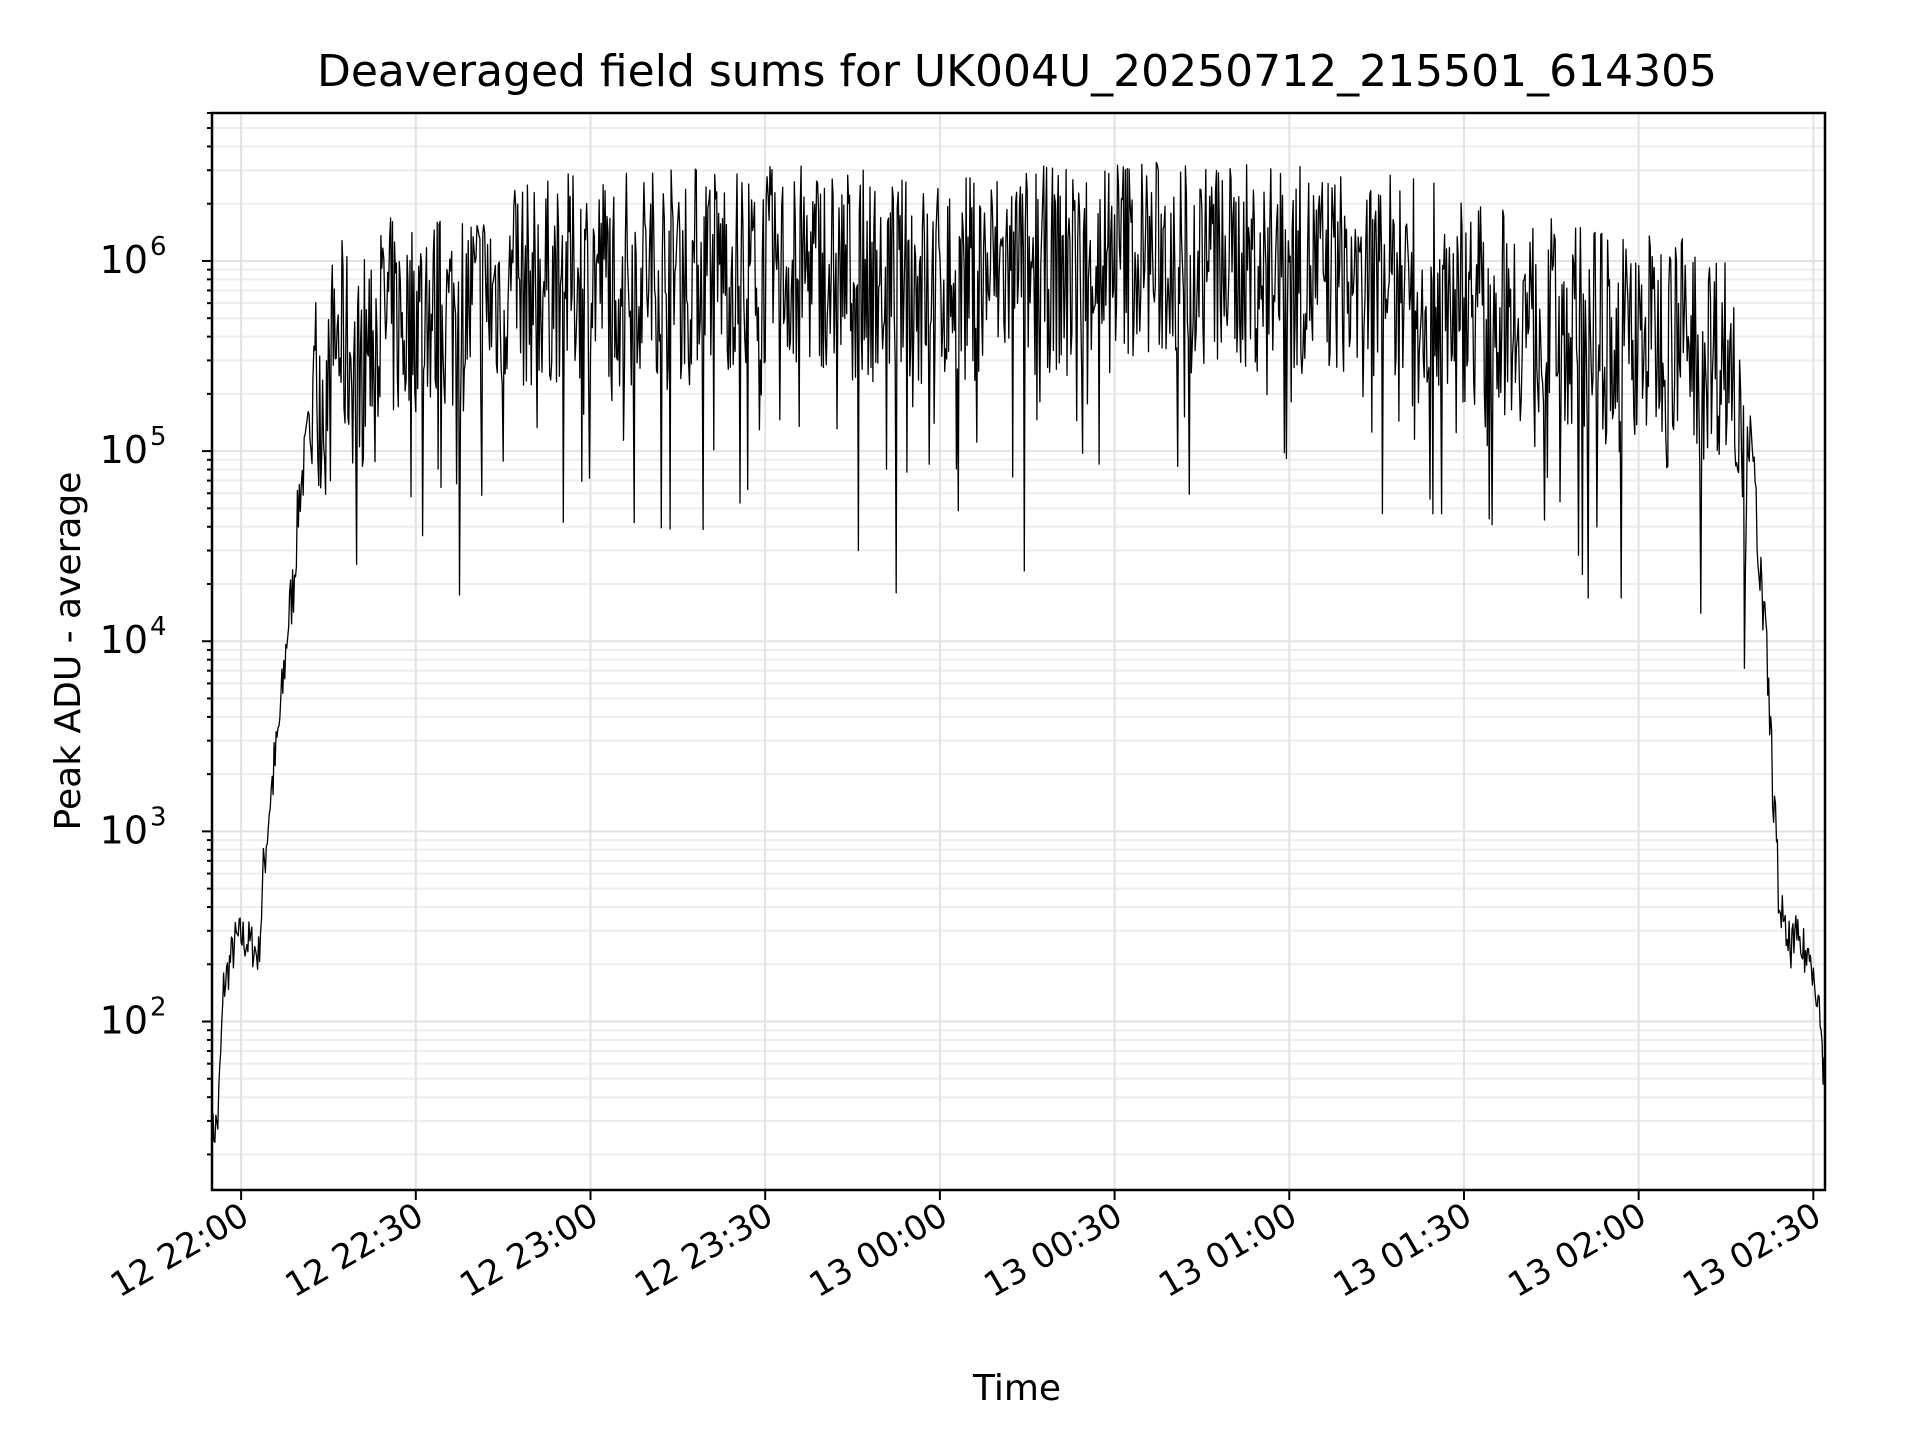 Image resolution: width=1920 pixels, height=1440 pixels. Describe the element at coordinates (158, 627) in the screenshot. I see `y-tick-exponent: 4` at that location.